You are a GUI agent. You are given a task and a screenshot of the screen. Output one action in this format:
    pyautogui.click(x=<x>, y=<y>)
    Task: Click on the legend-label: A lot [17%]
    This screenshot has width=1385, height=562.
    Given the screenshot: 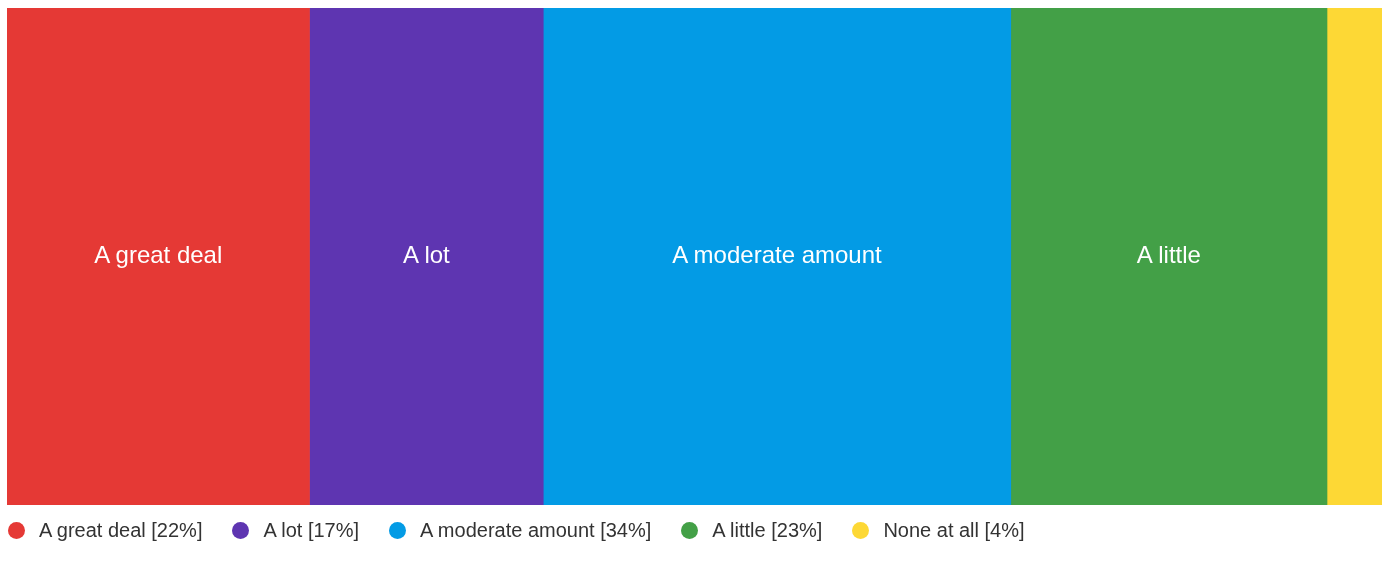 What is the action you would take?
    pyautogui.click(x=311, y=530)
    